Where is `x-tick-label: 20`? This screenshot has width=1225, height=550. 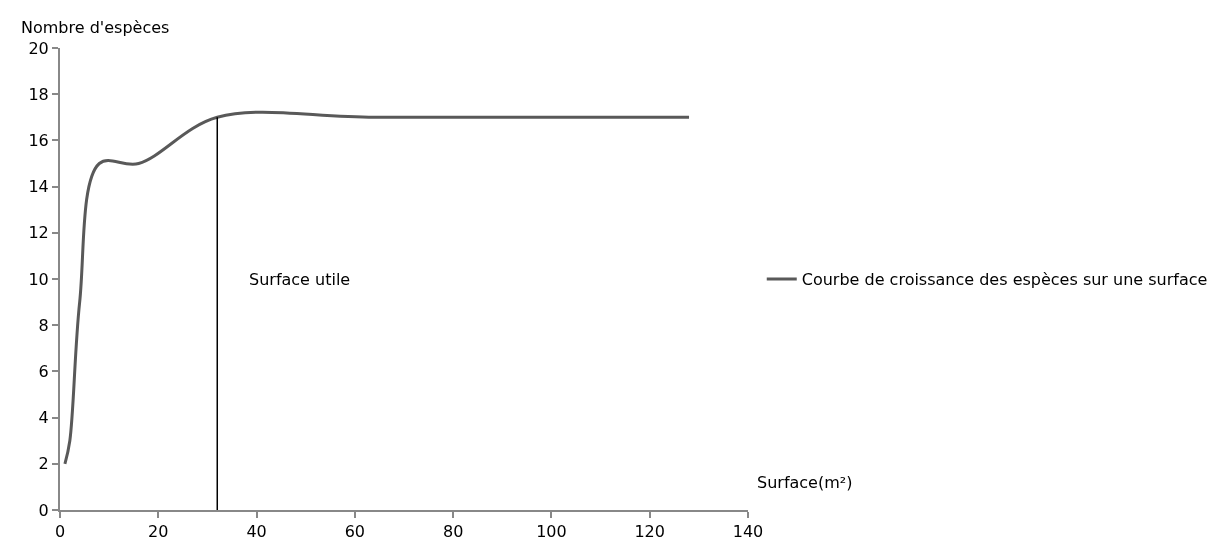 x-tick-label: 20 is located at coordinates (158, 532).